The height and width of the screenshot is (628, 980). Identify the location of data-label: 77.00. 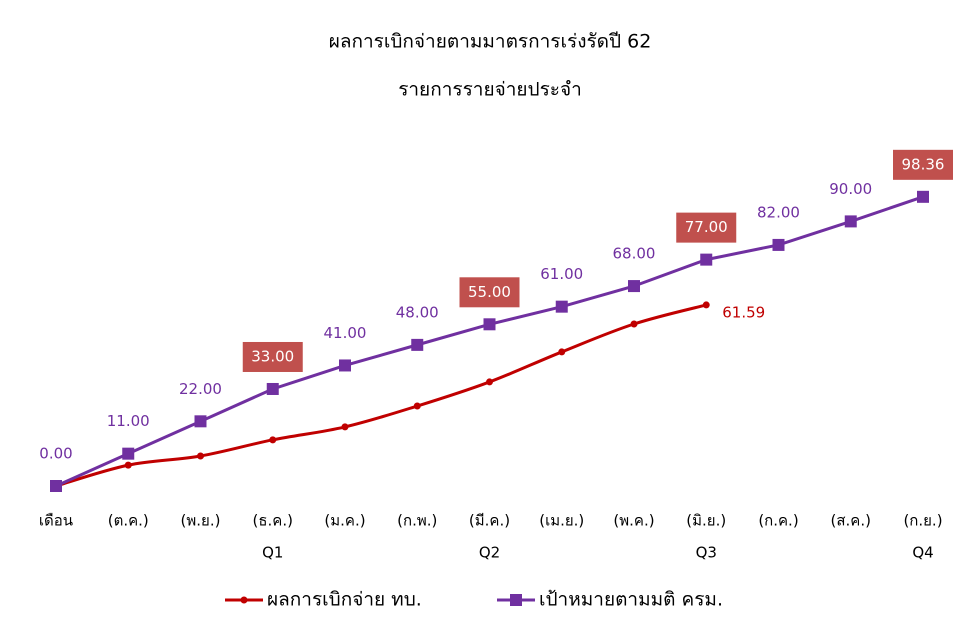
(706, 227).